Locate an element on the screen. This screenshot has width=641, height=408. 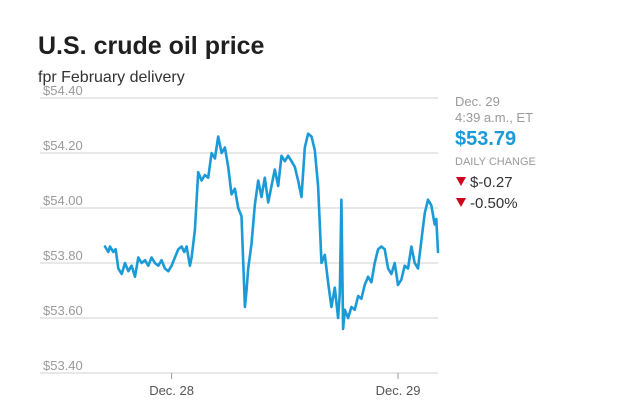
daily-change-percent: -0.50% is located at coordinates (494, 203).